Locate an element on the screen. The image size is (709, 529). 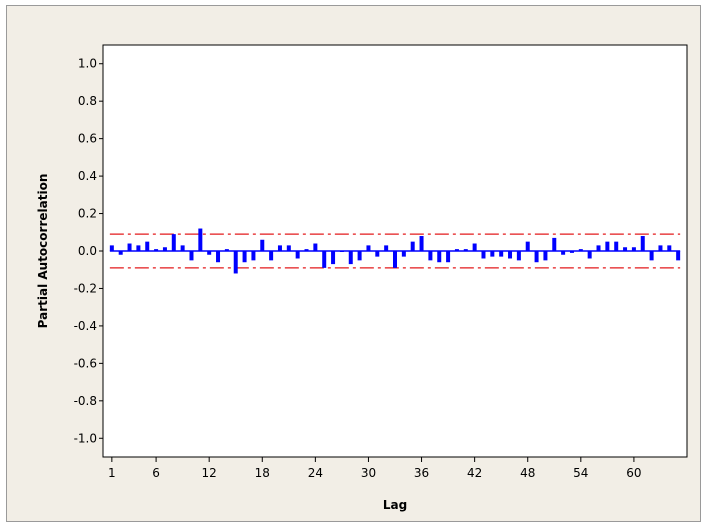
x-tick-label: 36 is located at coordinates (421, 473).